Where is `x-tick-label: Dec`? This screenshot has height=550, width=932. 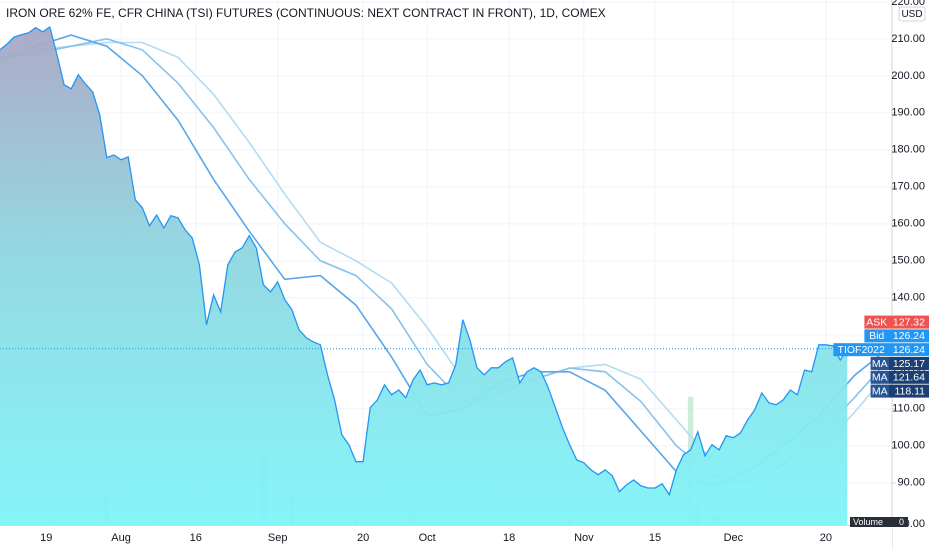
x-tick-label: Dec is located at coordinates (734, 538).